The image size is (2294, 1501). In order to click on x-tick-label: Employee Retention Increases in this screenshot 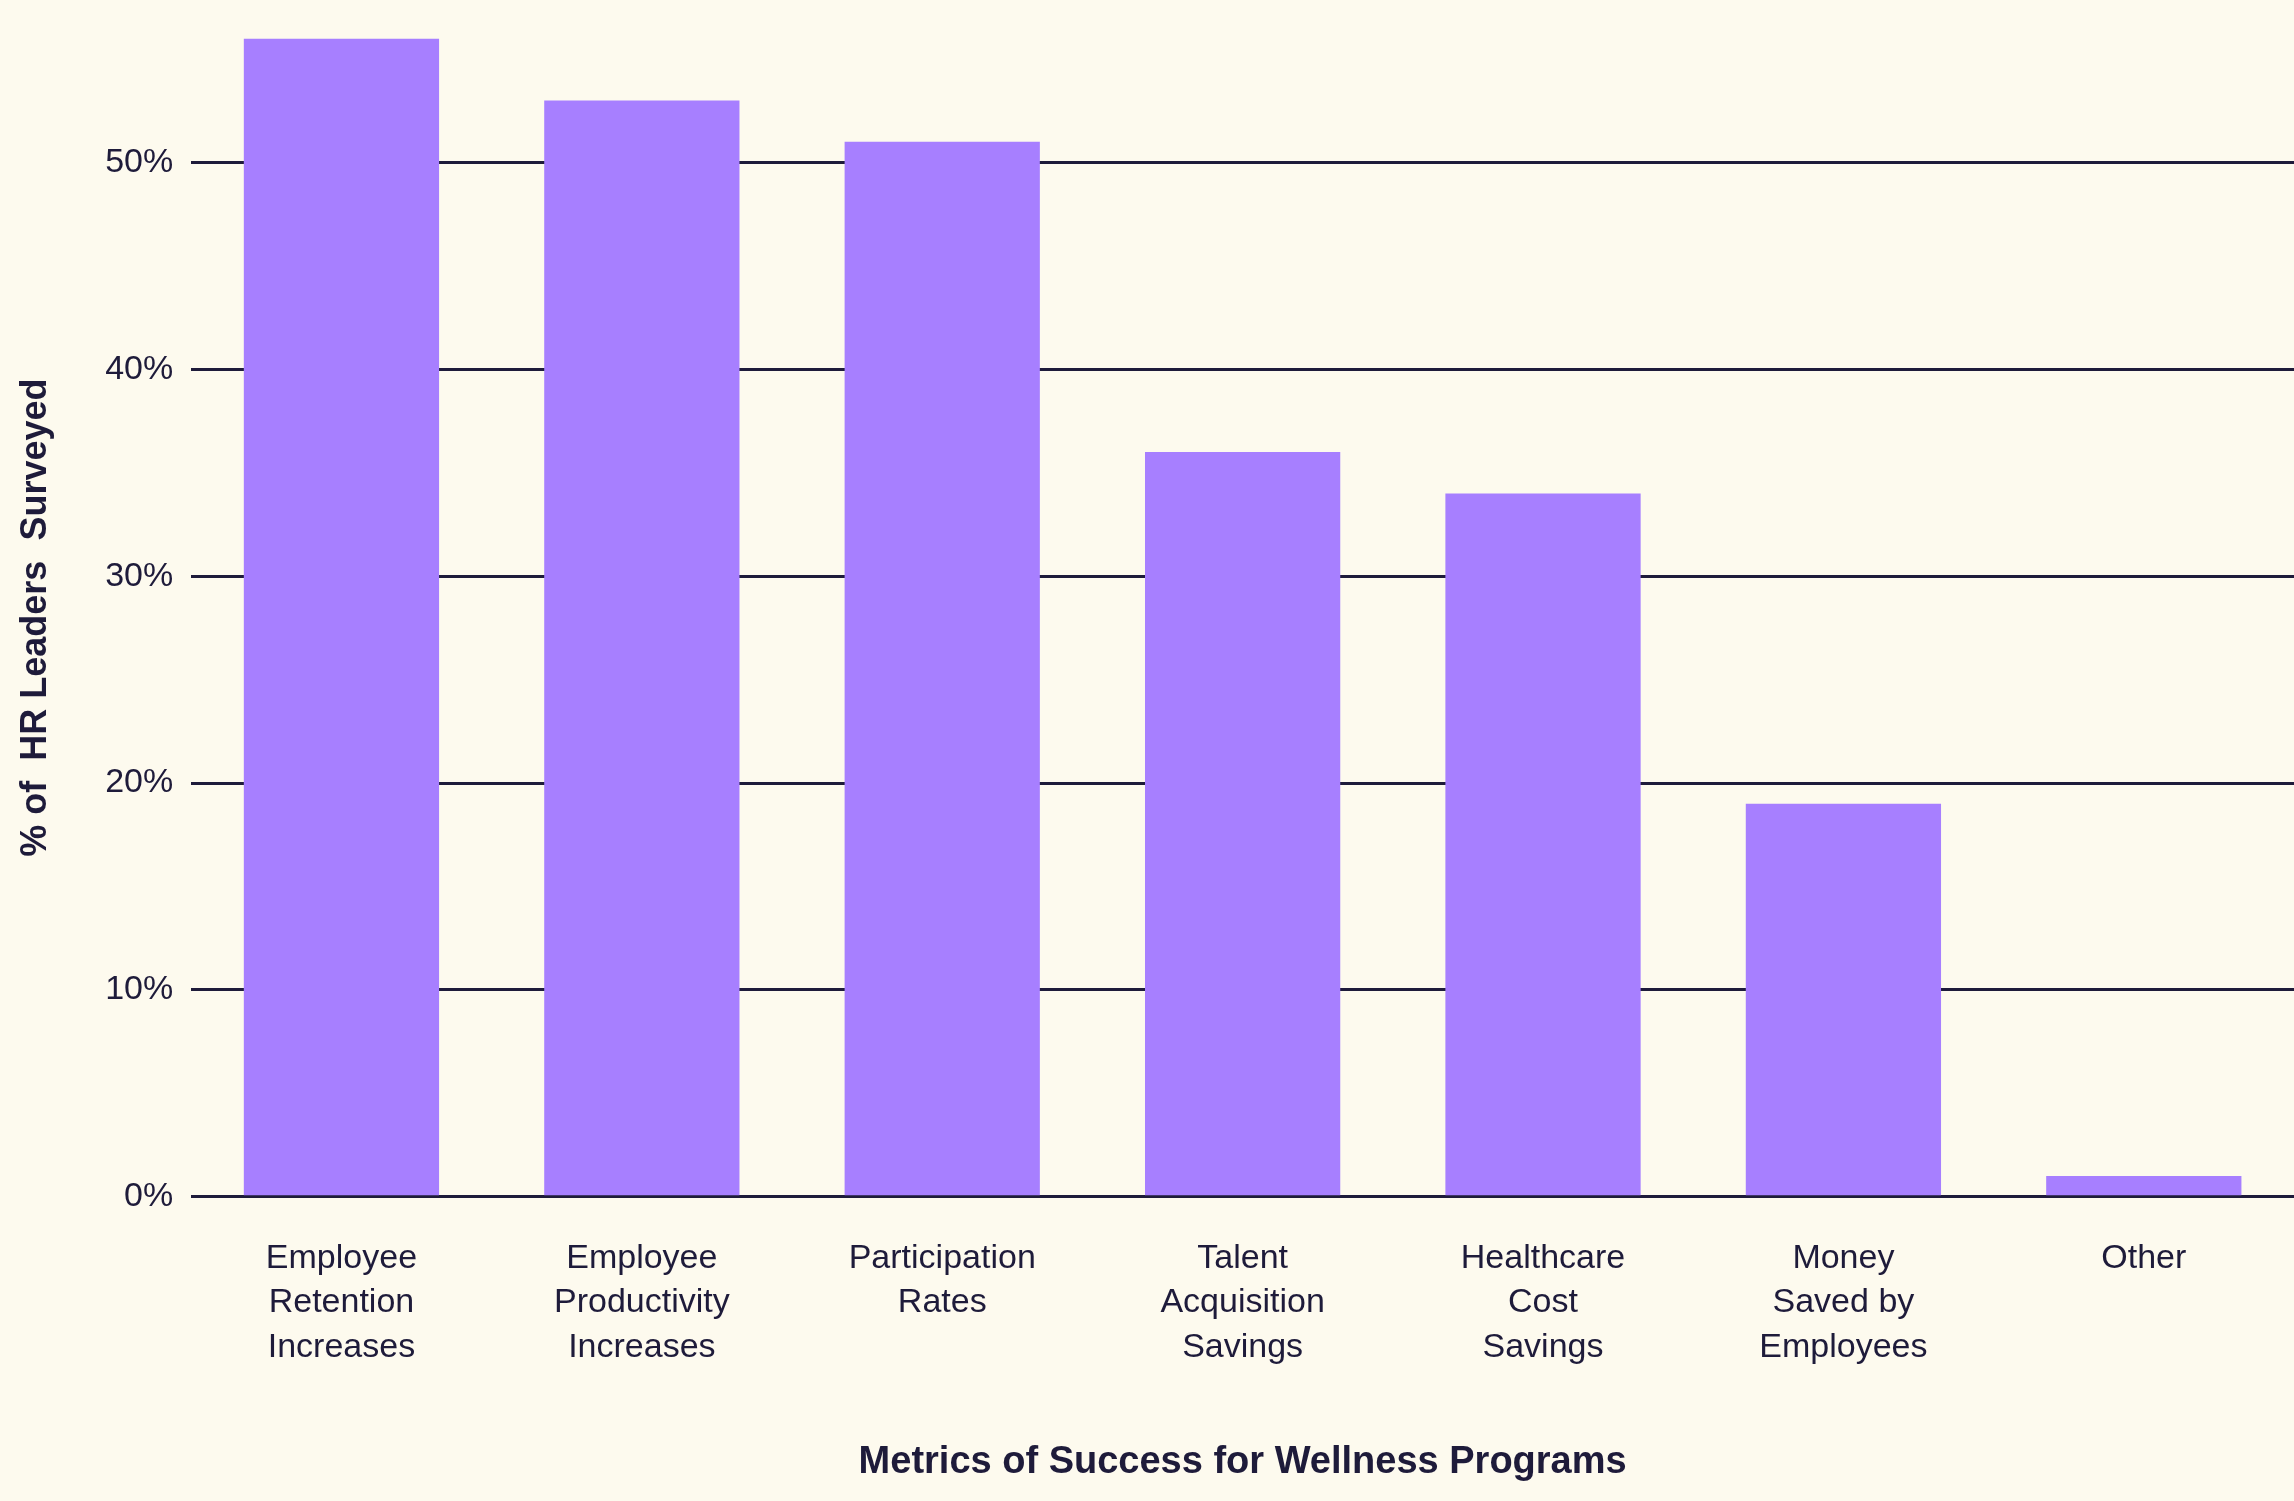, I will do `click(341, 1300)`.